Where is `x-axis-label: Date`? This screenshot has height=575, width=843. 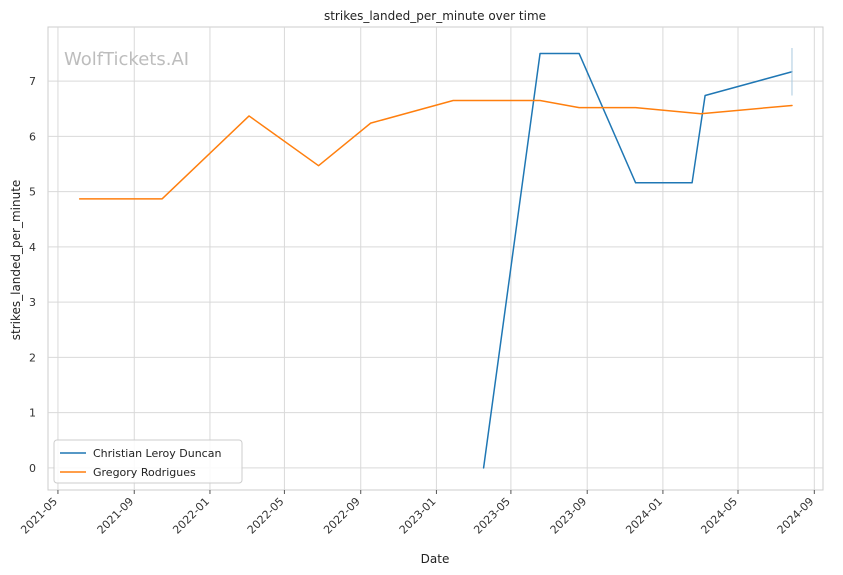 x-axis-label: Date is located at coordinates (435, 559).